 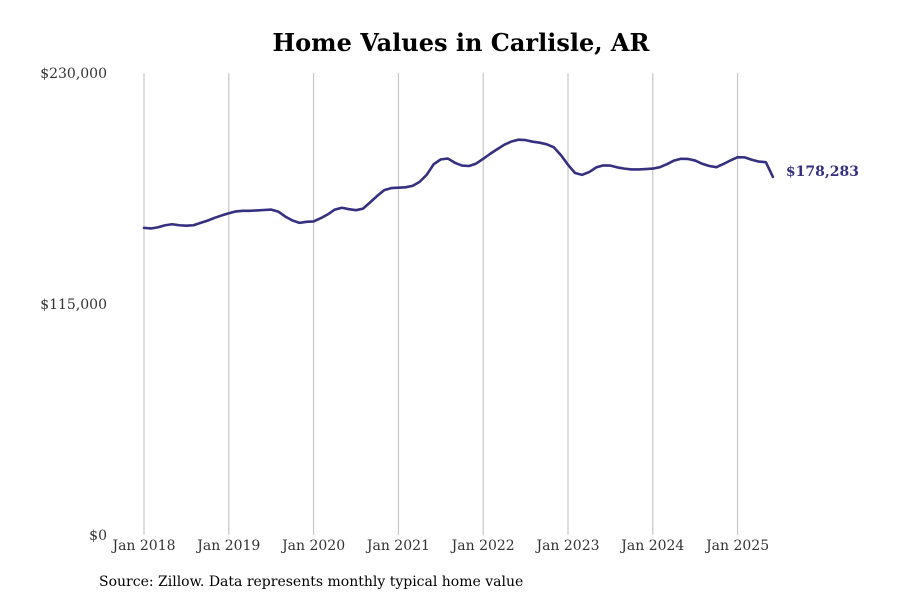 I want to click on x-tick-label: Jan 2020, so click(x=312, y=546).